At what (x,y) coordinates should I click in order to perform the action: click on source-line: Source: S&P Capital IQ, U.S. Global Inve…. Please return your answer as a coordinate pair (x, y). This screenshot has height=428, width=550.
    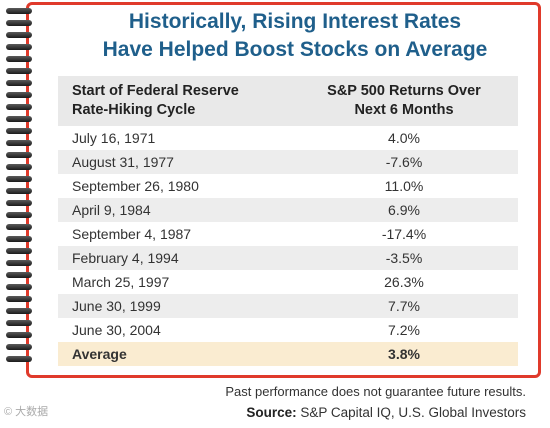
    Looking at the image, I should click on (386, 412).